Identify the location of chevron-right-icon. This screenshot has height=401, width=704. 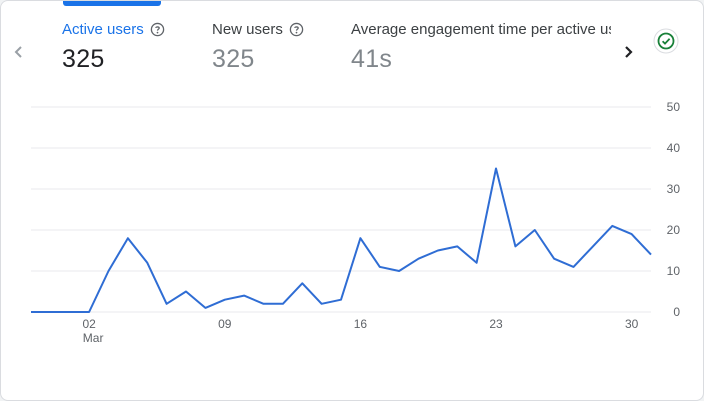
(628, 52).